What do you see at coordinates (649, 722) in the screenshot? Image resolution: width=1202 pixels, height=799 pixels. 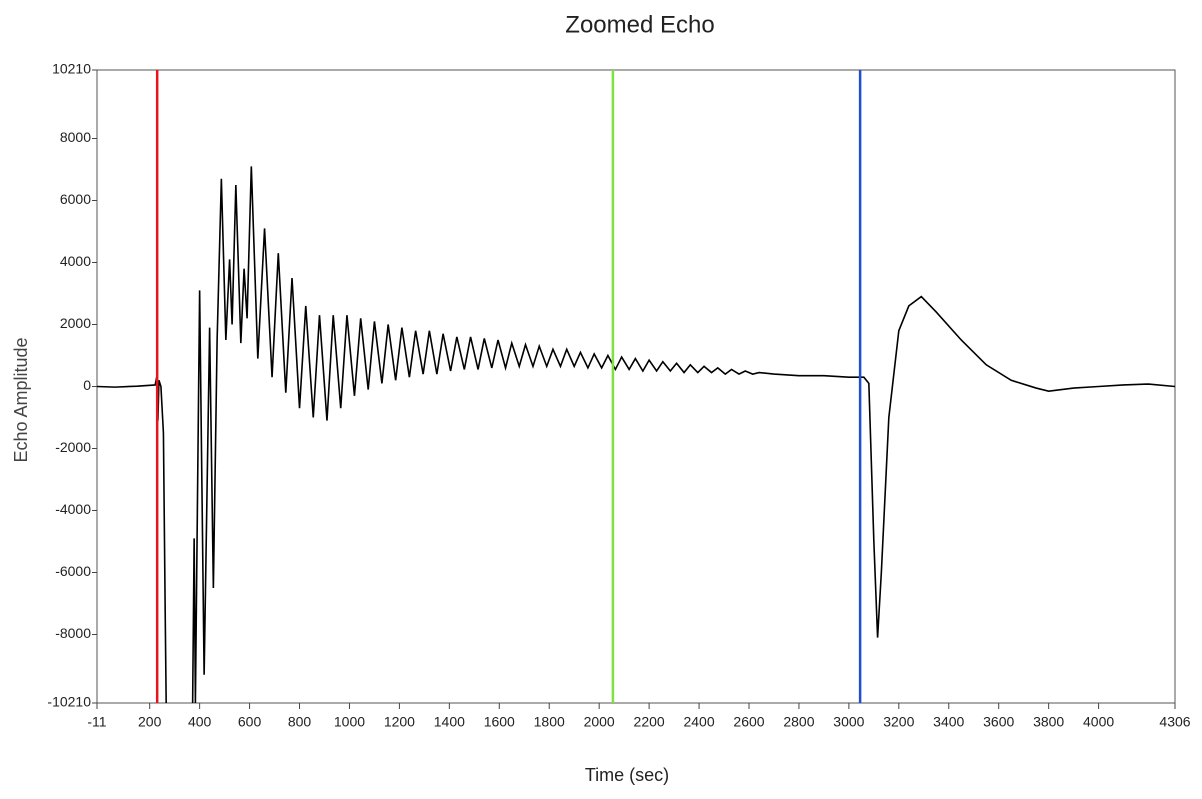 I see `x-tick-label: 2200` at bounding box center [649, 722].